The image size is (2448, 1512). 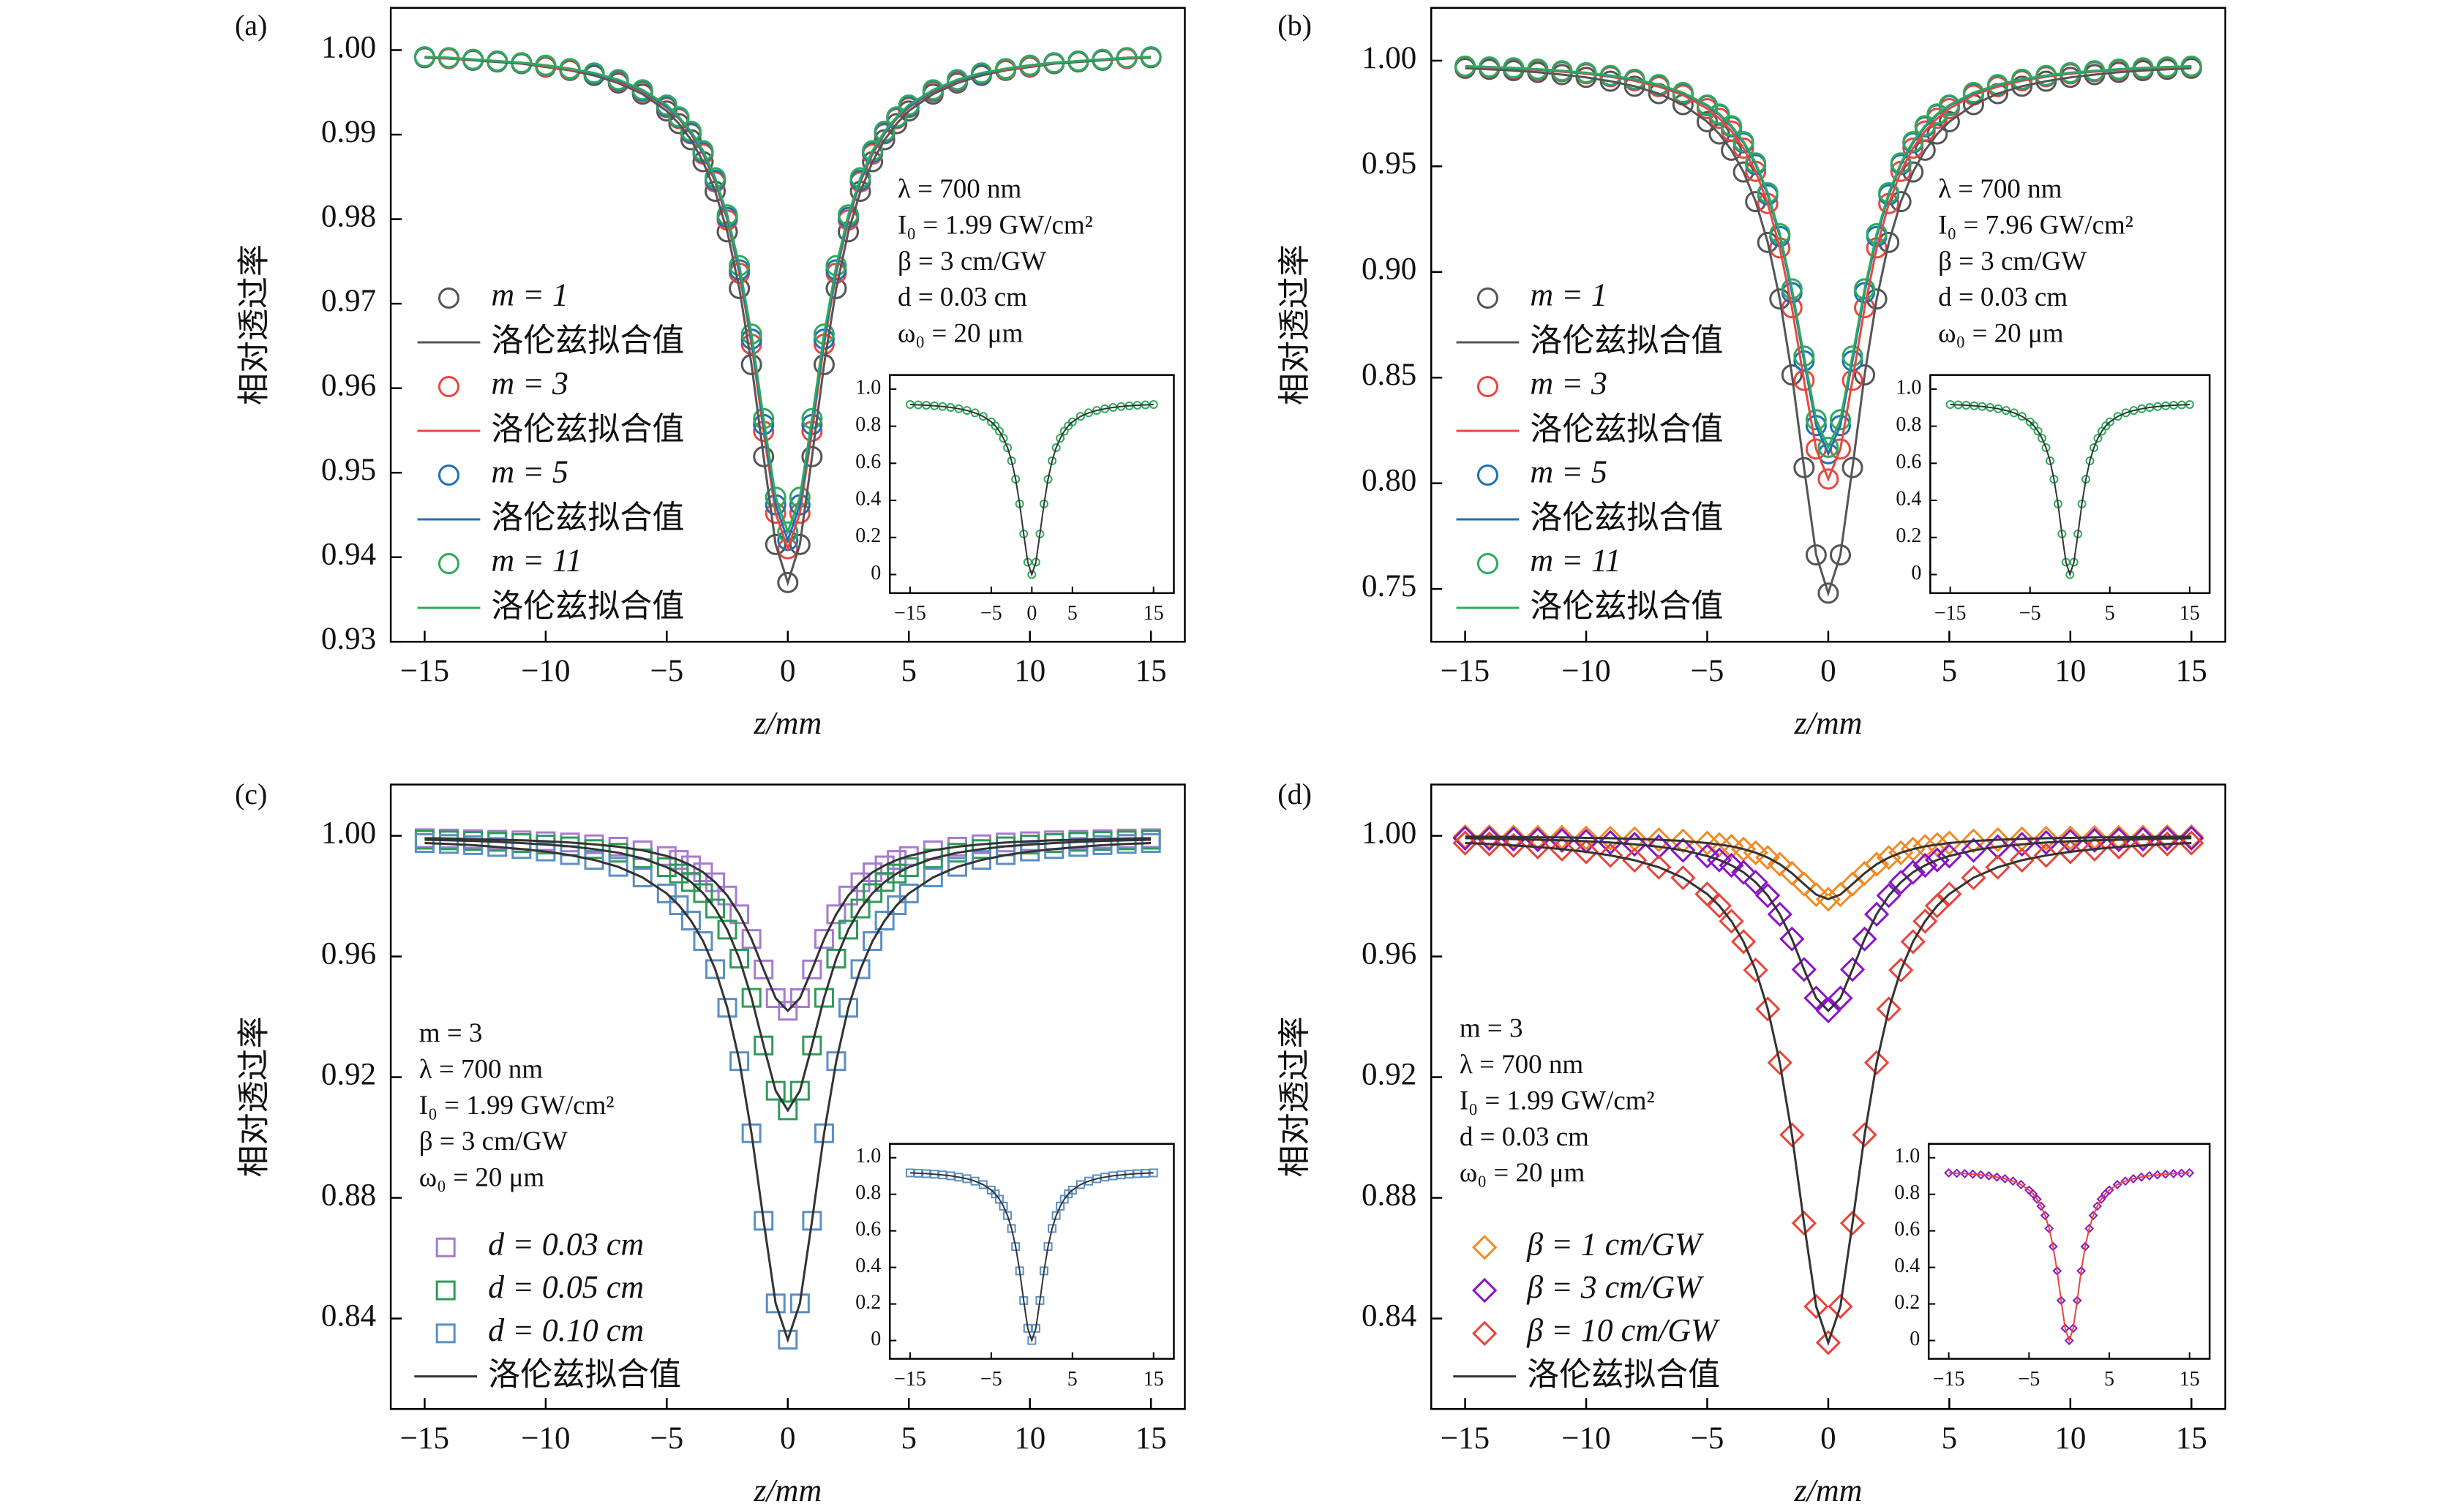 I want to click on x-tick-label: −5, so click(x=1707, y=671).